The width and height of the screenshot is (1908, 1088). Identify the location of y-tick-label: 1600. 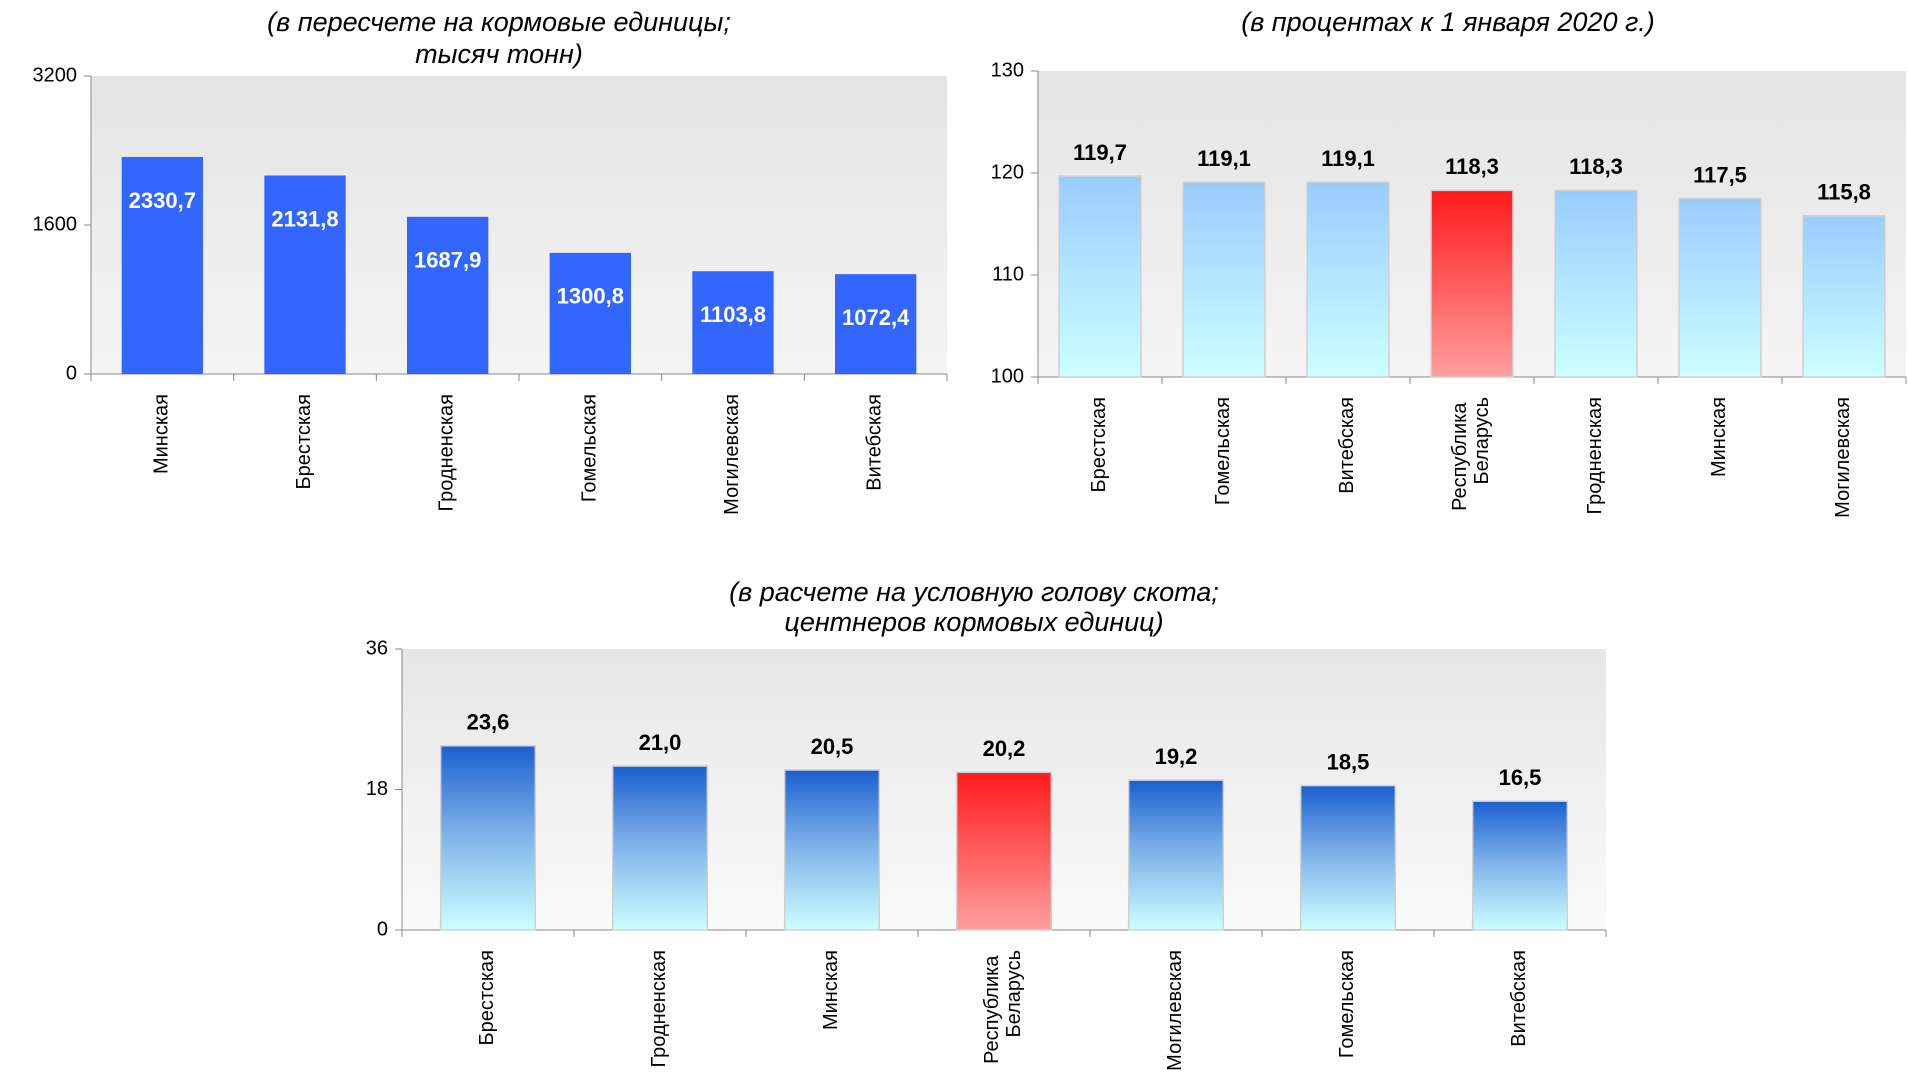
(55, 224).